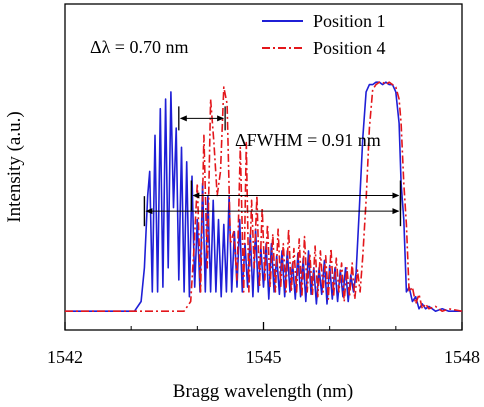  Describe the element at coordinates (196, 195) in the screenshot. I see `fwhm-pos4-arrow-left` at that location.